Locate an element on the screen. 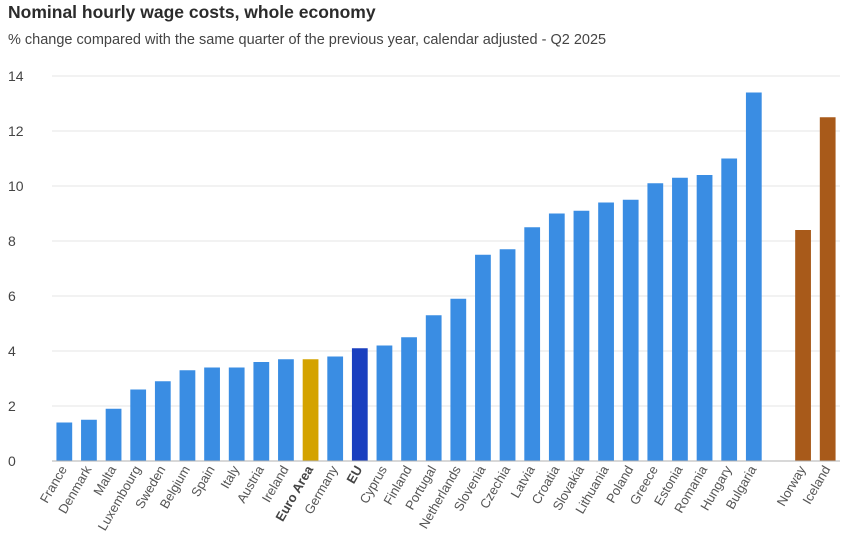  y-tick-label: 10 is located at coordinates (16, 186).